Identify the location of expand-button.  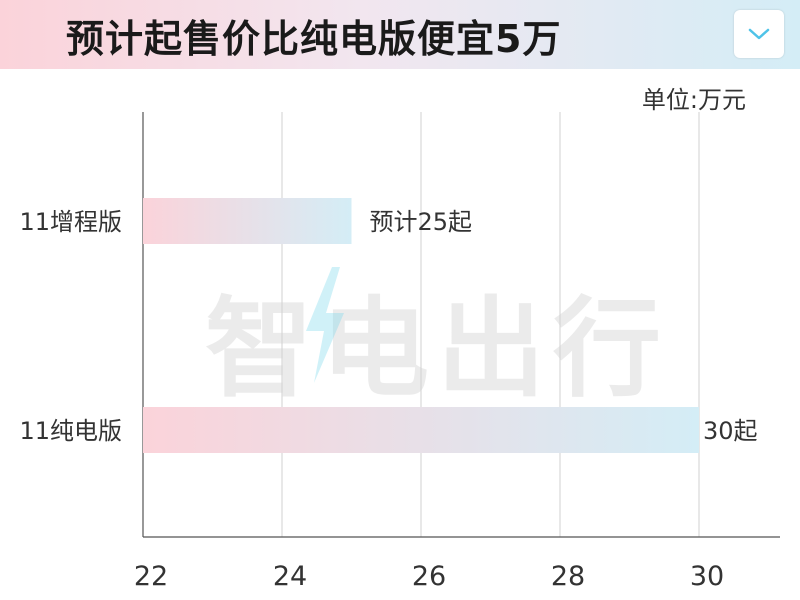
(759, 34).